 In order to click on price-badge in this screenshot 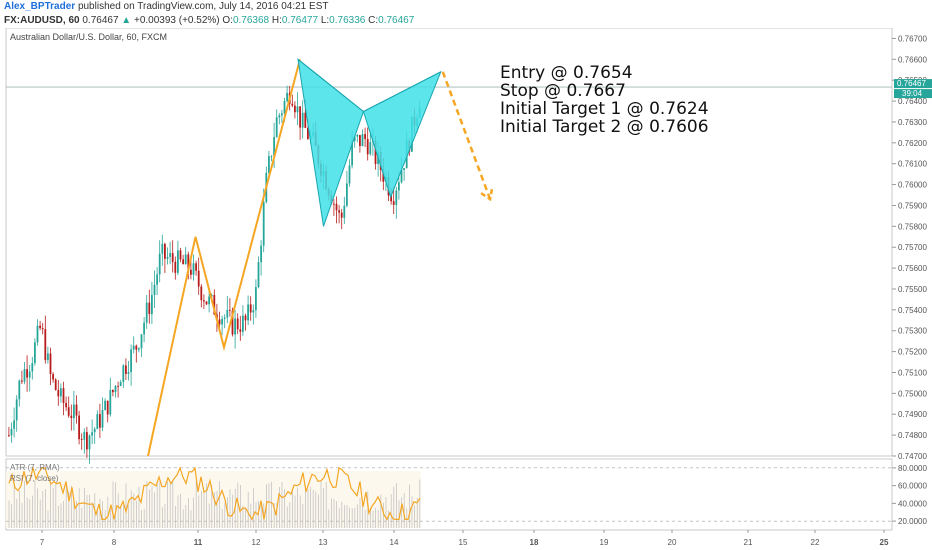, I will do `click(913, 84)`.